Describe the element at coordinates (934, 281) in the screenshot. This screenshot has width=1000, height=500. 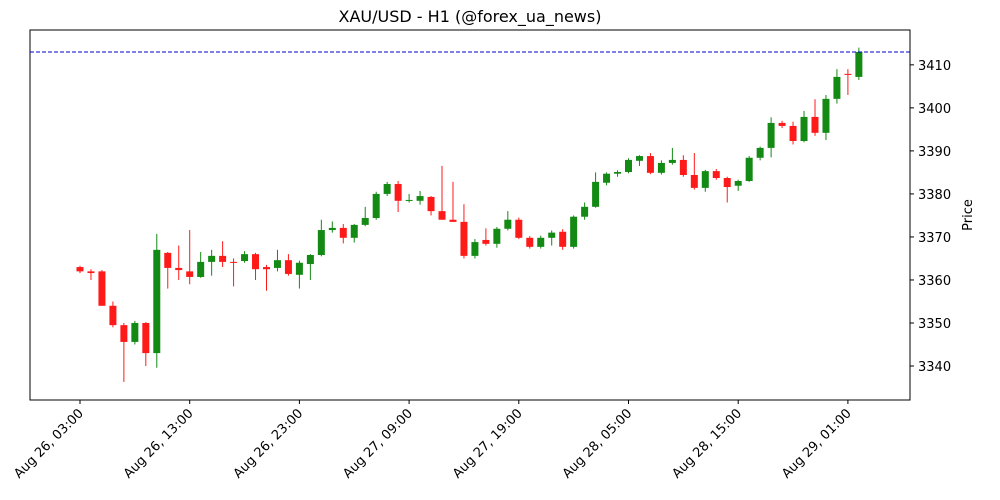
I see `y-tick-label: 3360` at that location.